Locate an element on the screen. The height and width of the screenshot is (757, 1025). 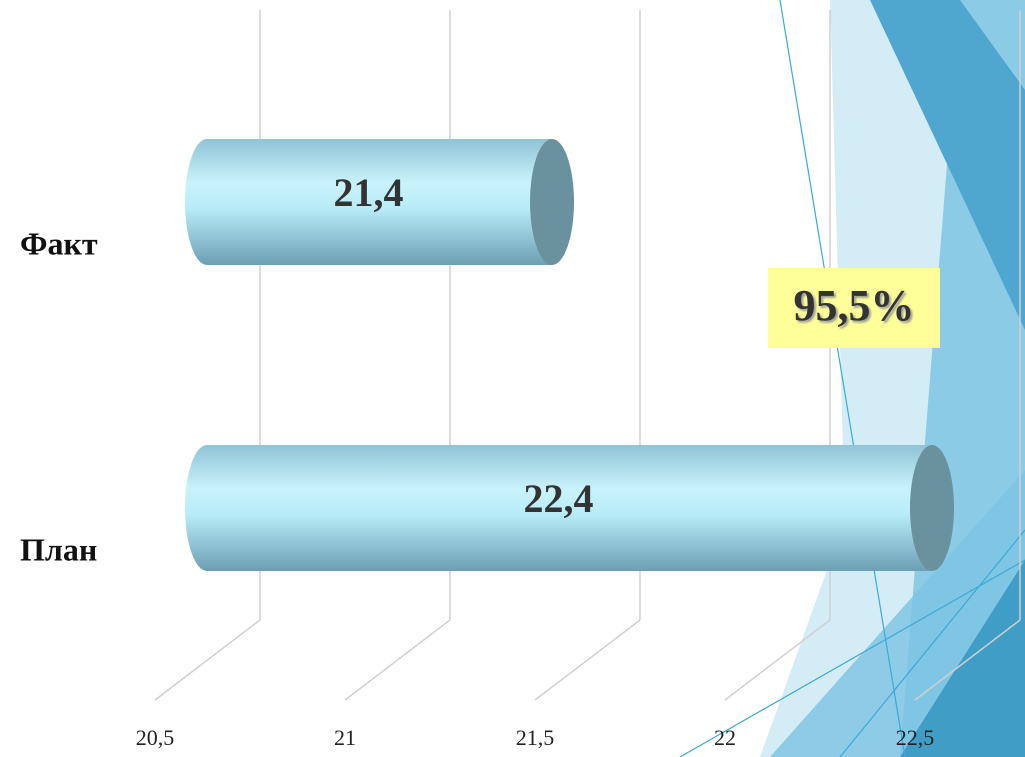
annotation-box is located at coordinates (854, 308).